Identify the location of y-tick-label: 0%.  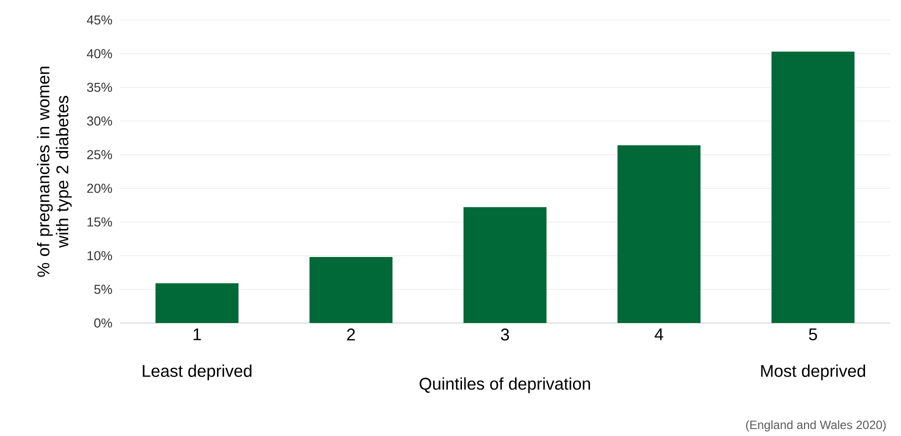
(103, 323).